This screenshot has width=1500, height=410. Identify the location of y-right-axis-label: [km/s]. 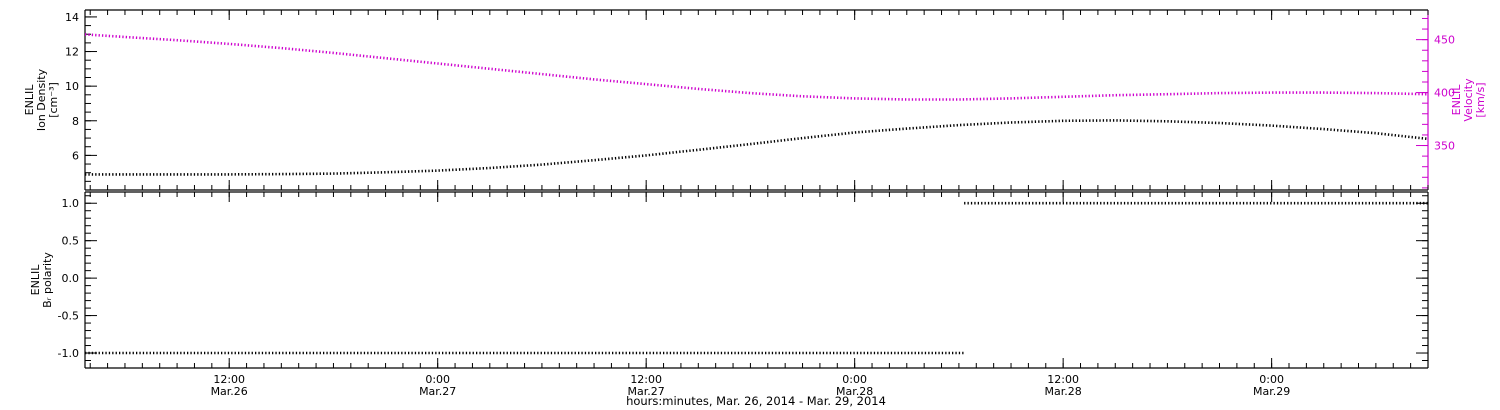
(1480, 99).